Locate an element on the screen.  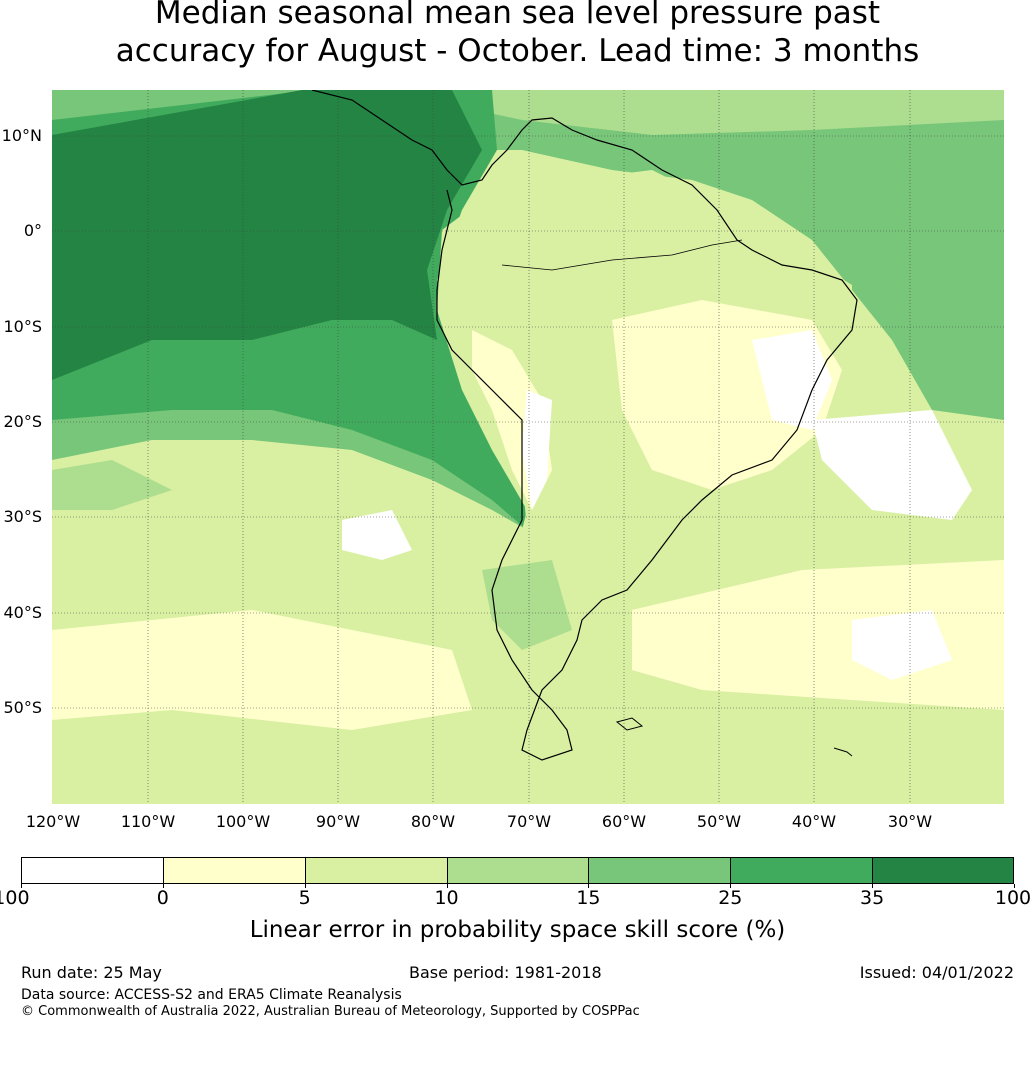
skill-zone-far-south is located at coordinates (528, 767).